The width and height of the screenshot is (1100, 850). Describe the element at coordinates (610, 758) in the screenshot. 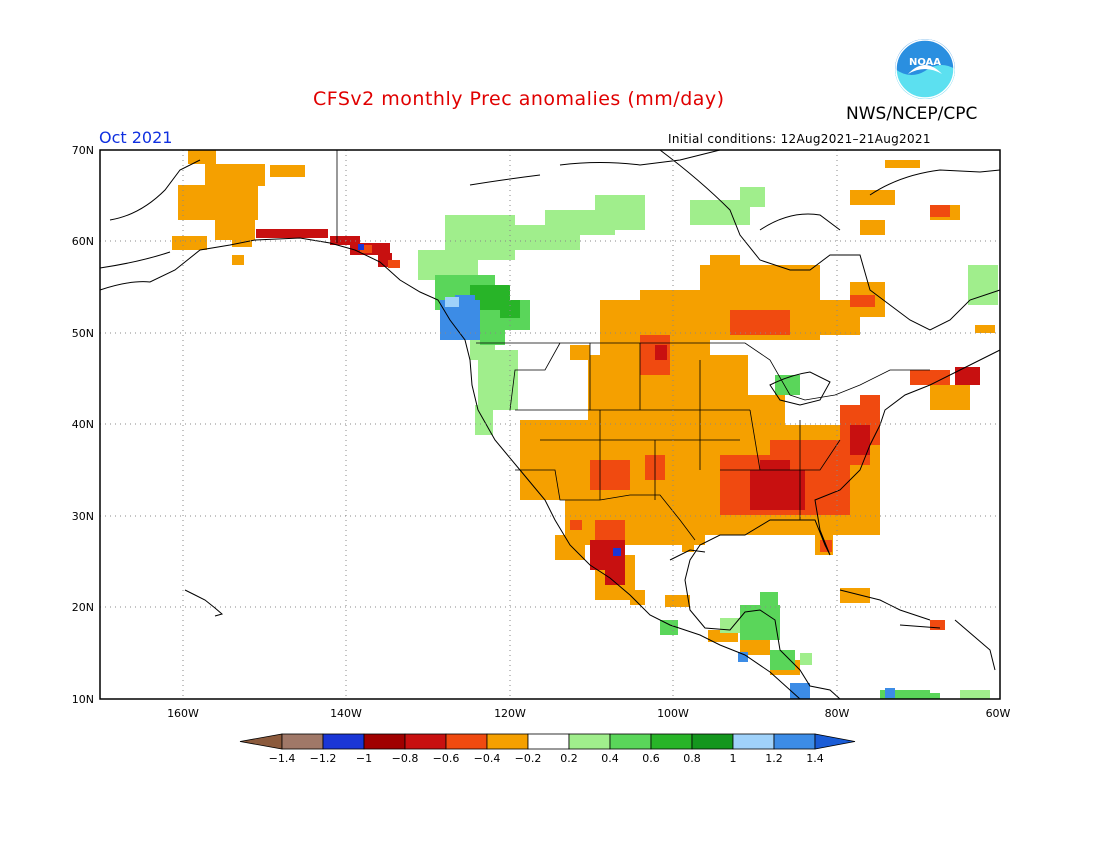

I see `colorbar-label: 0.4` at that location.